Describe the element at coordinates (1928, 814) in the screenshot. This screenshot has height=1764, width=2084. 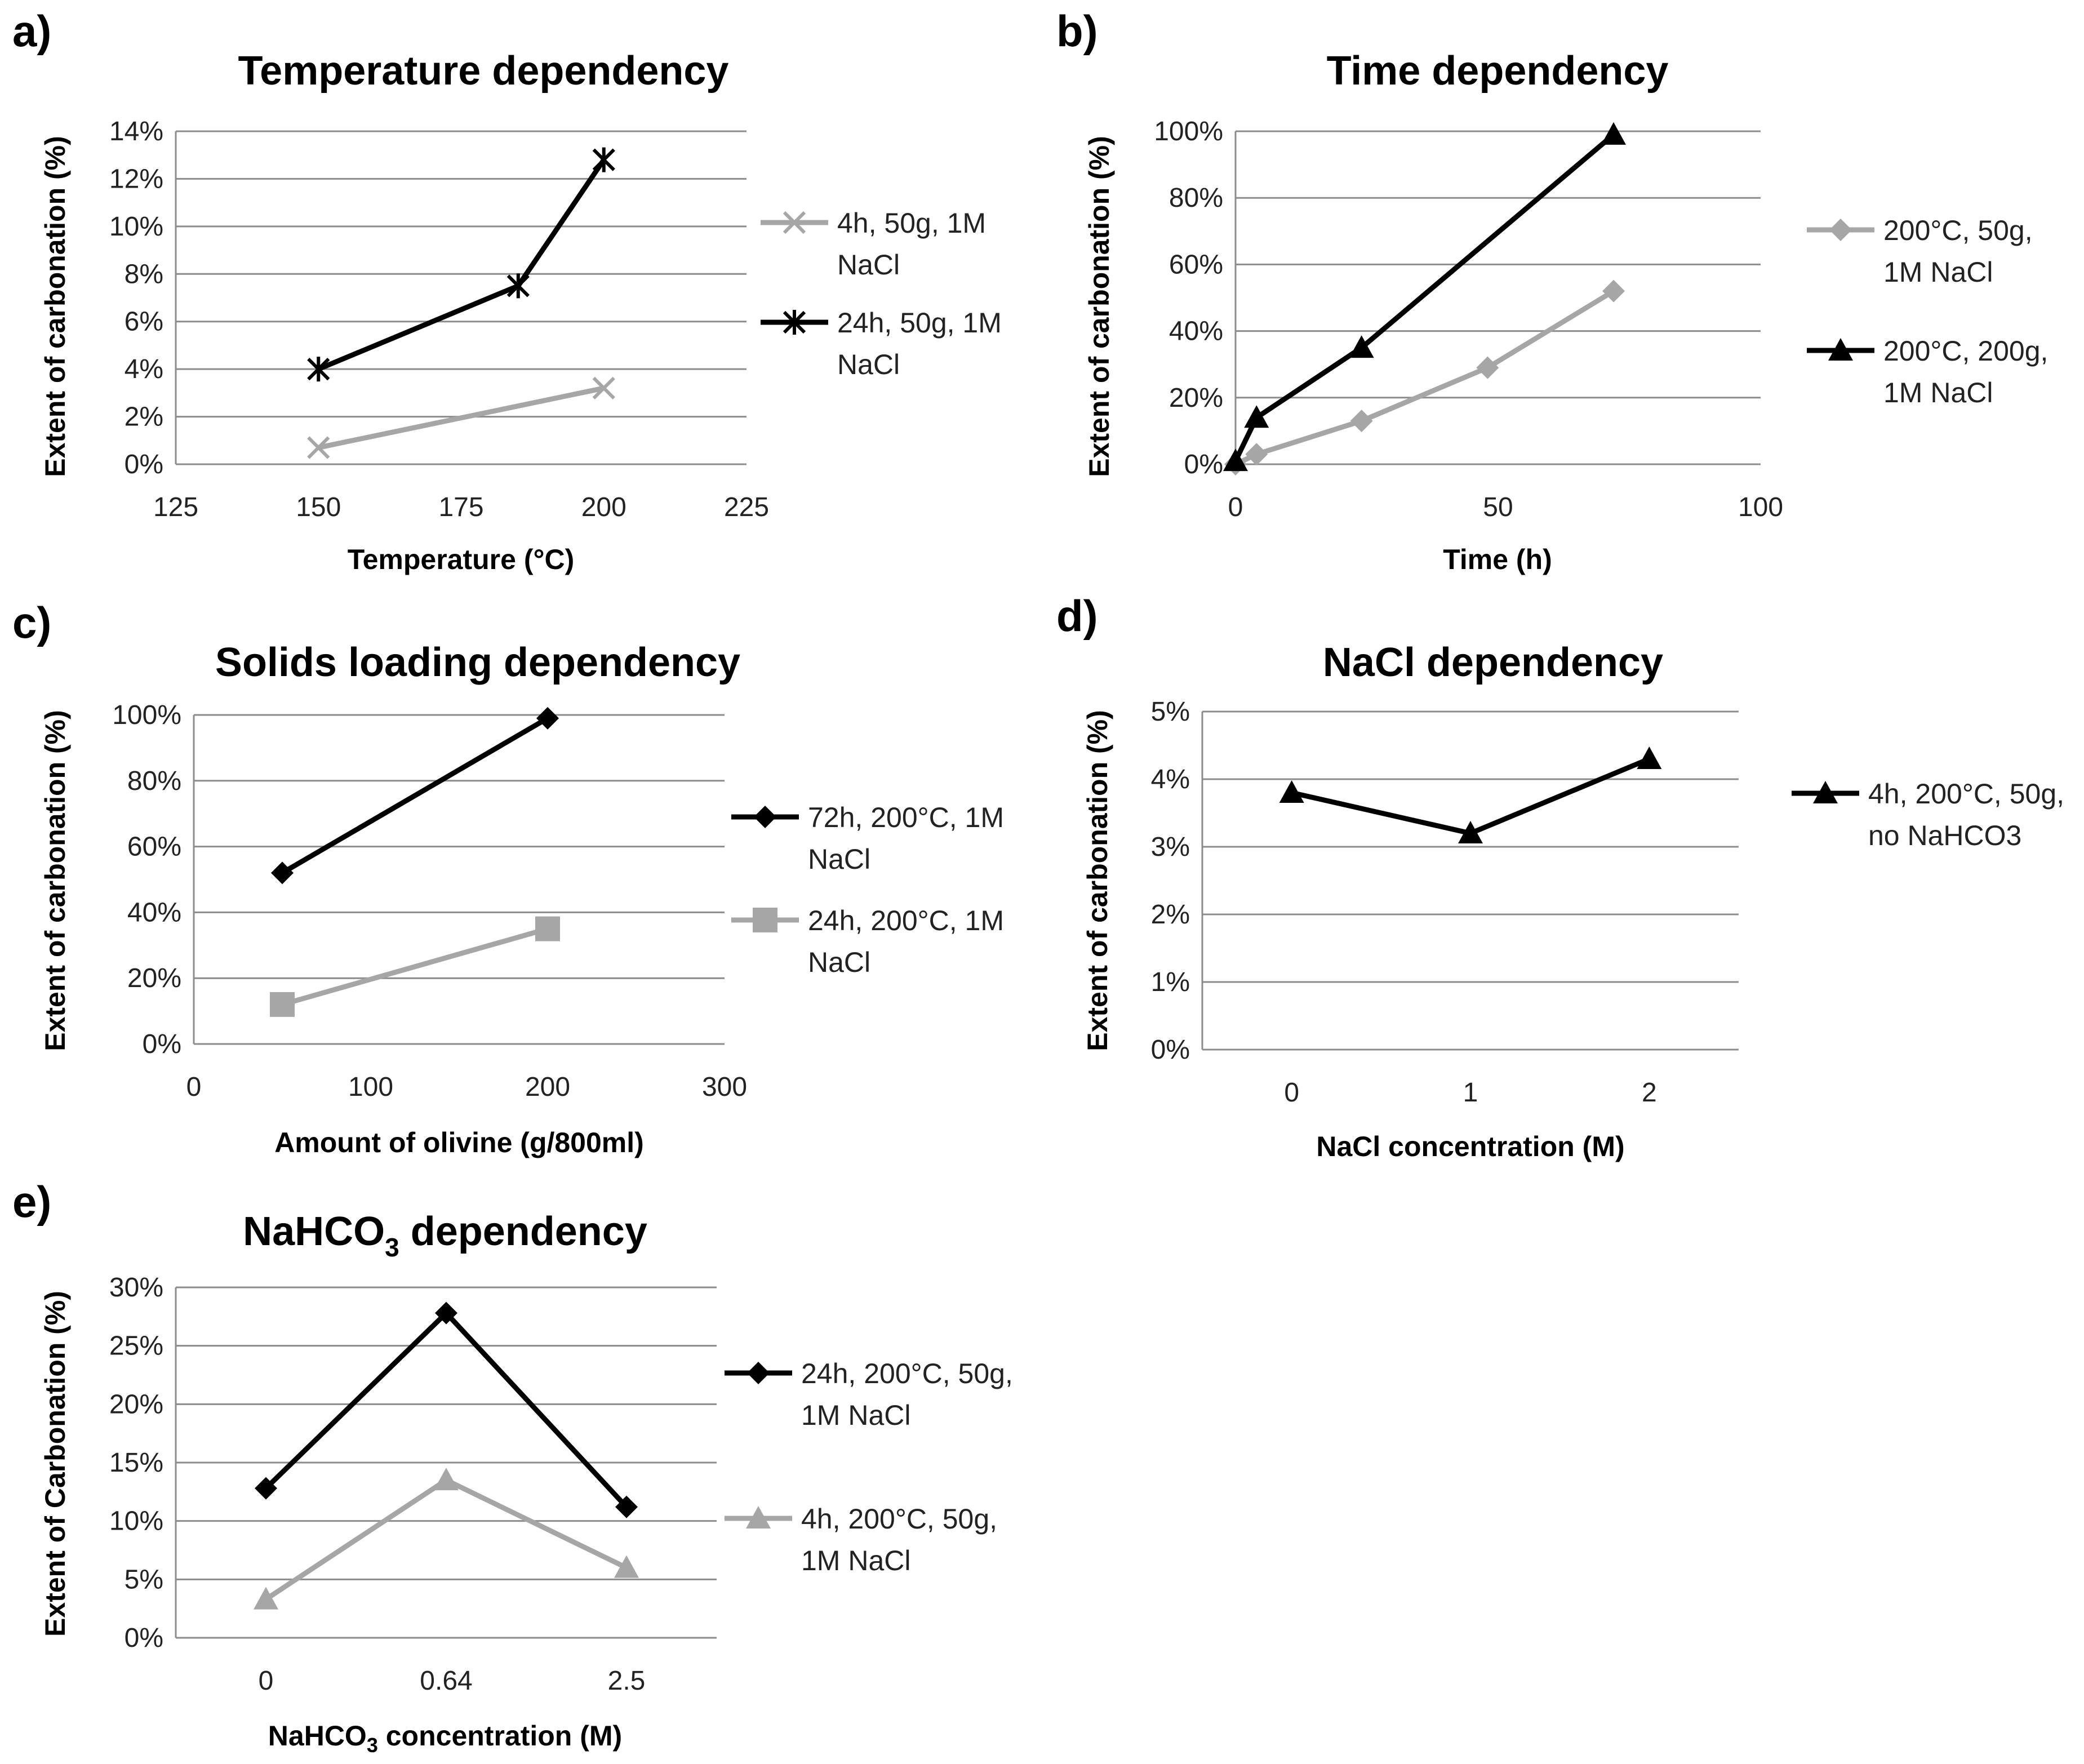
I see `legend-d: 4h, 200°C, 50g, no NaHCO3` at that location.